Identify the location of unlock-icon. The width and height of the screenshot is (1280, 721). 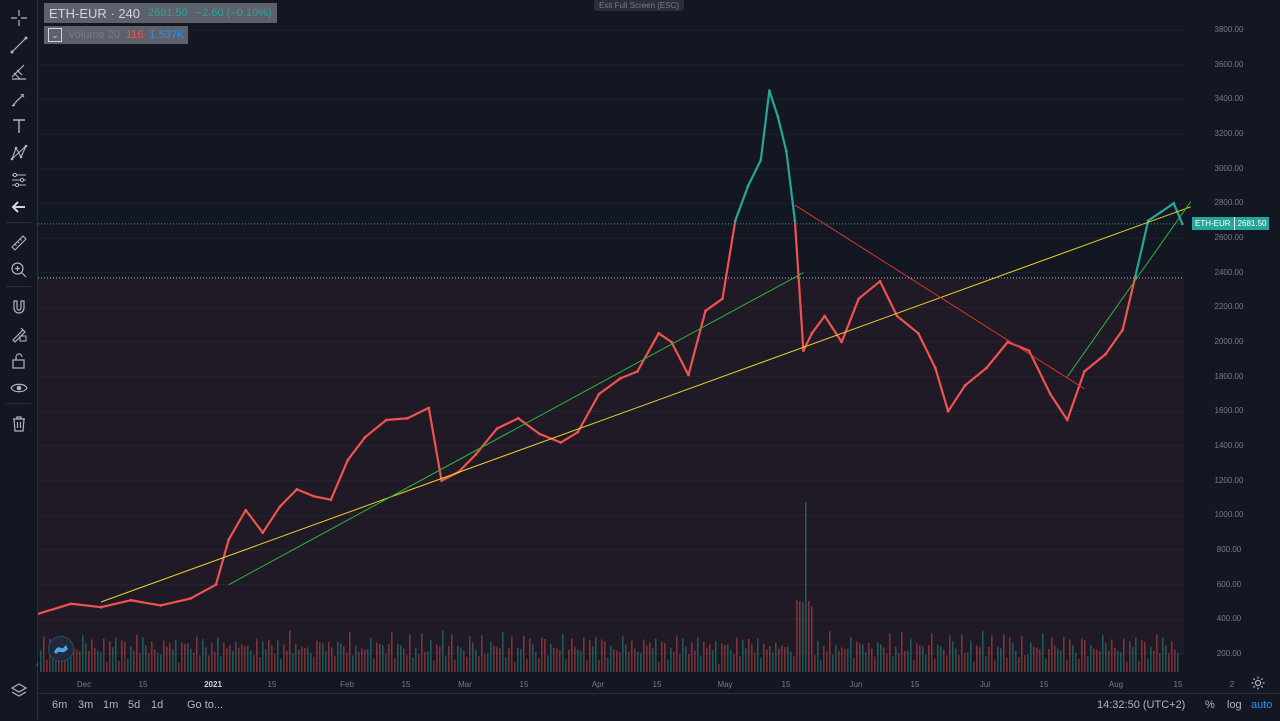
(18, 360).